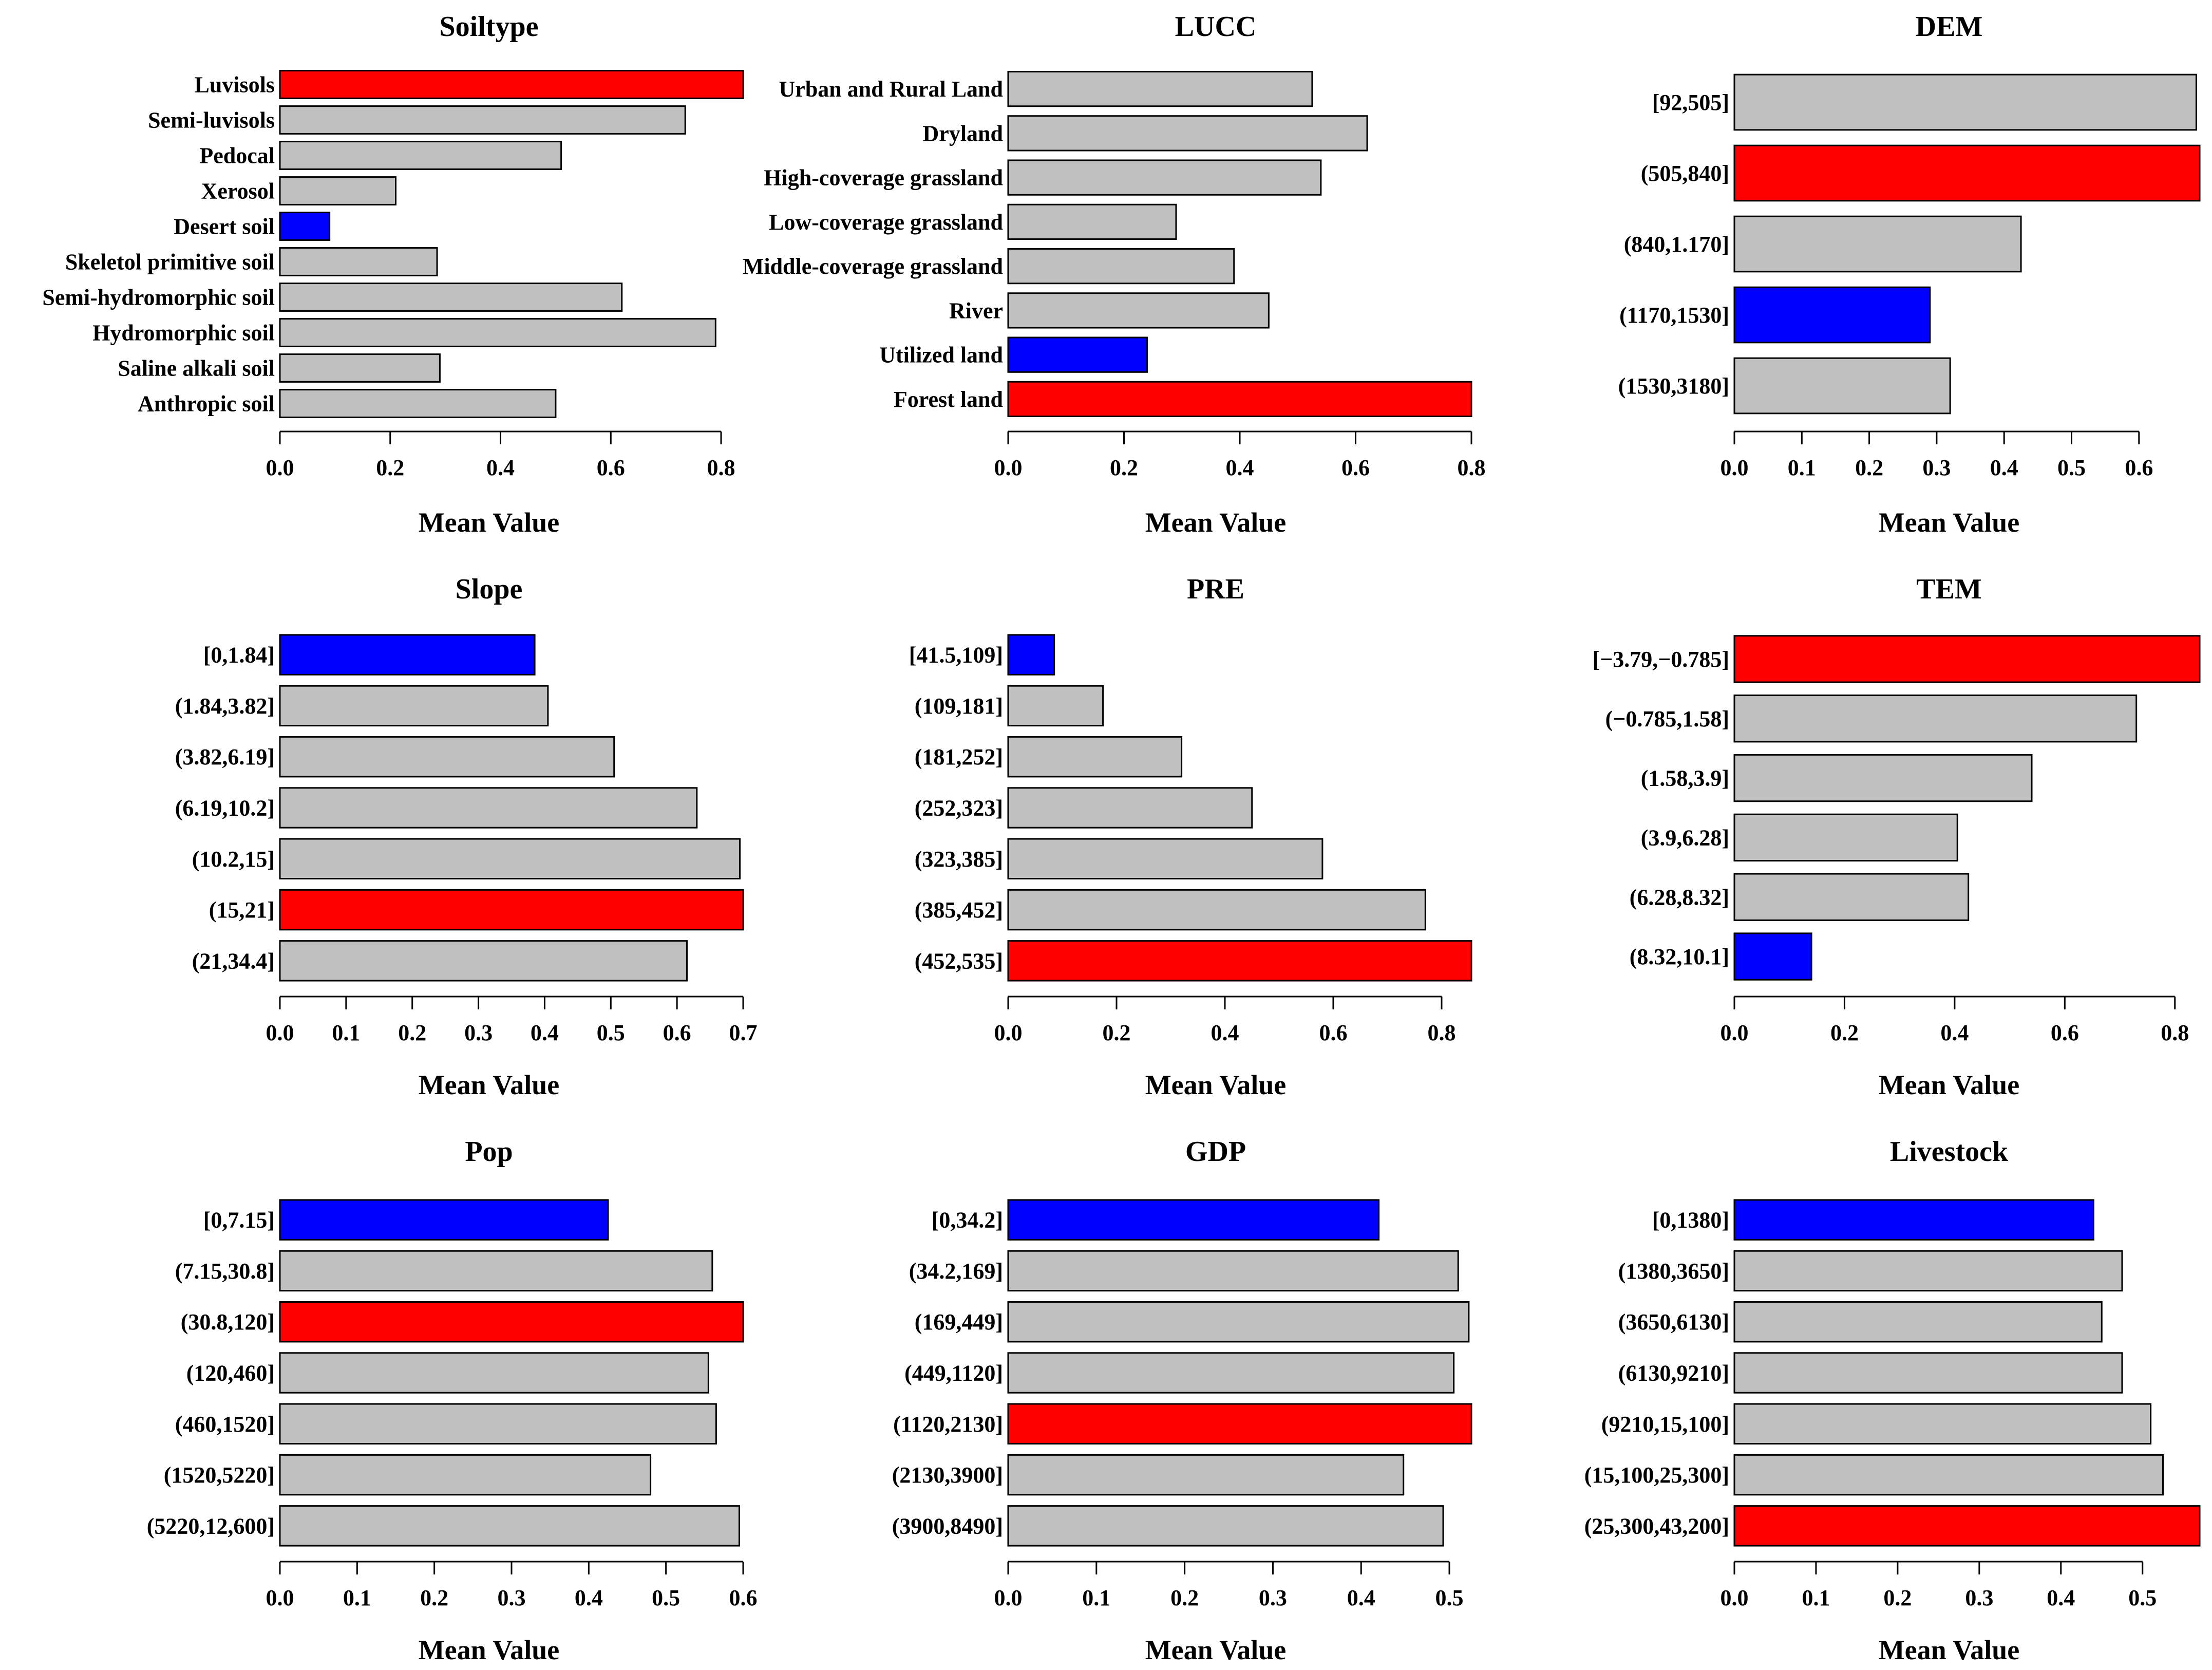  What do you see at coordinates (1187, 133) in the screenshot?
I see `bar-dryland` at bounding box center [1187, 133].